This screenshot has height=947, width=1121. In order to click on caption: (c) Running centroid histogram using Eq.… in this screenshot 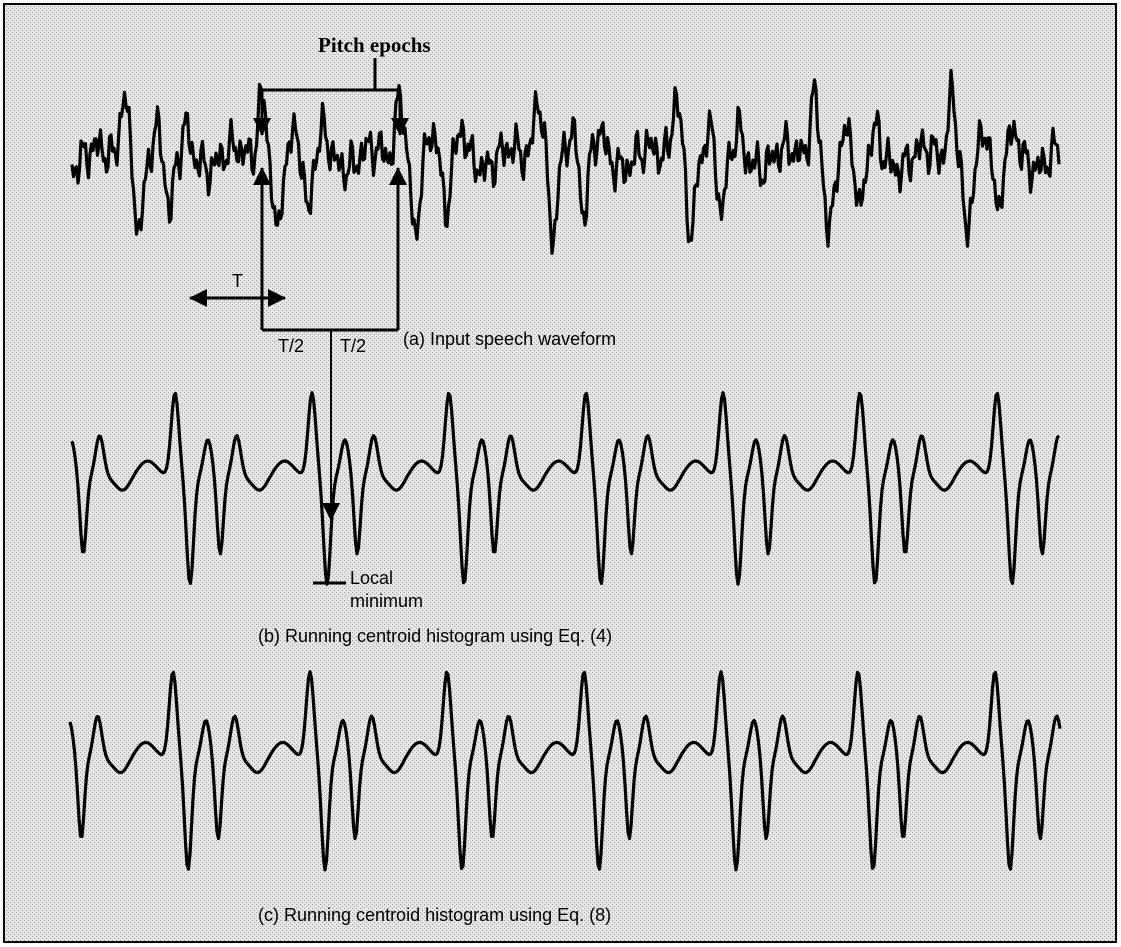, I will do `click(434, 915)`.